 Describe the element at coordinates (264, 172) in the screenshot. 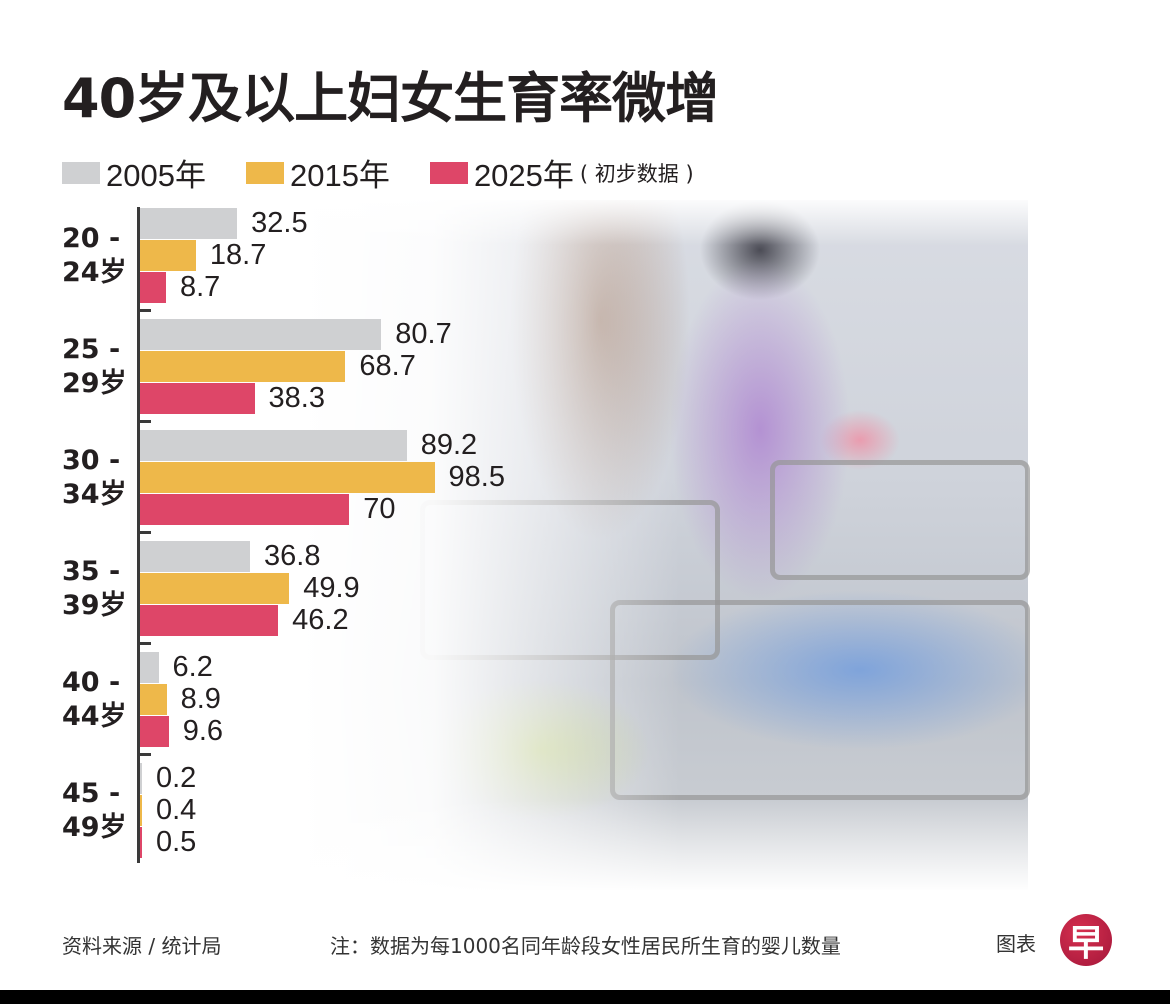

I see `legend-swatch-2015` at that location.